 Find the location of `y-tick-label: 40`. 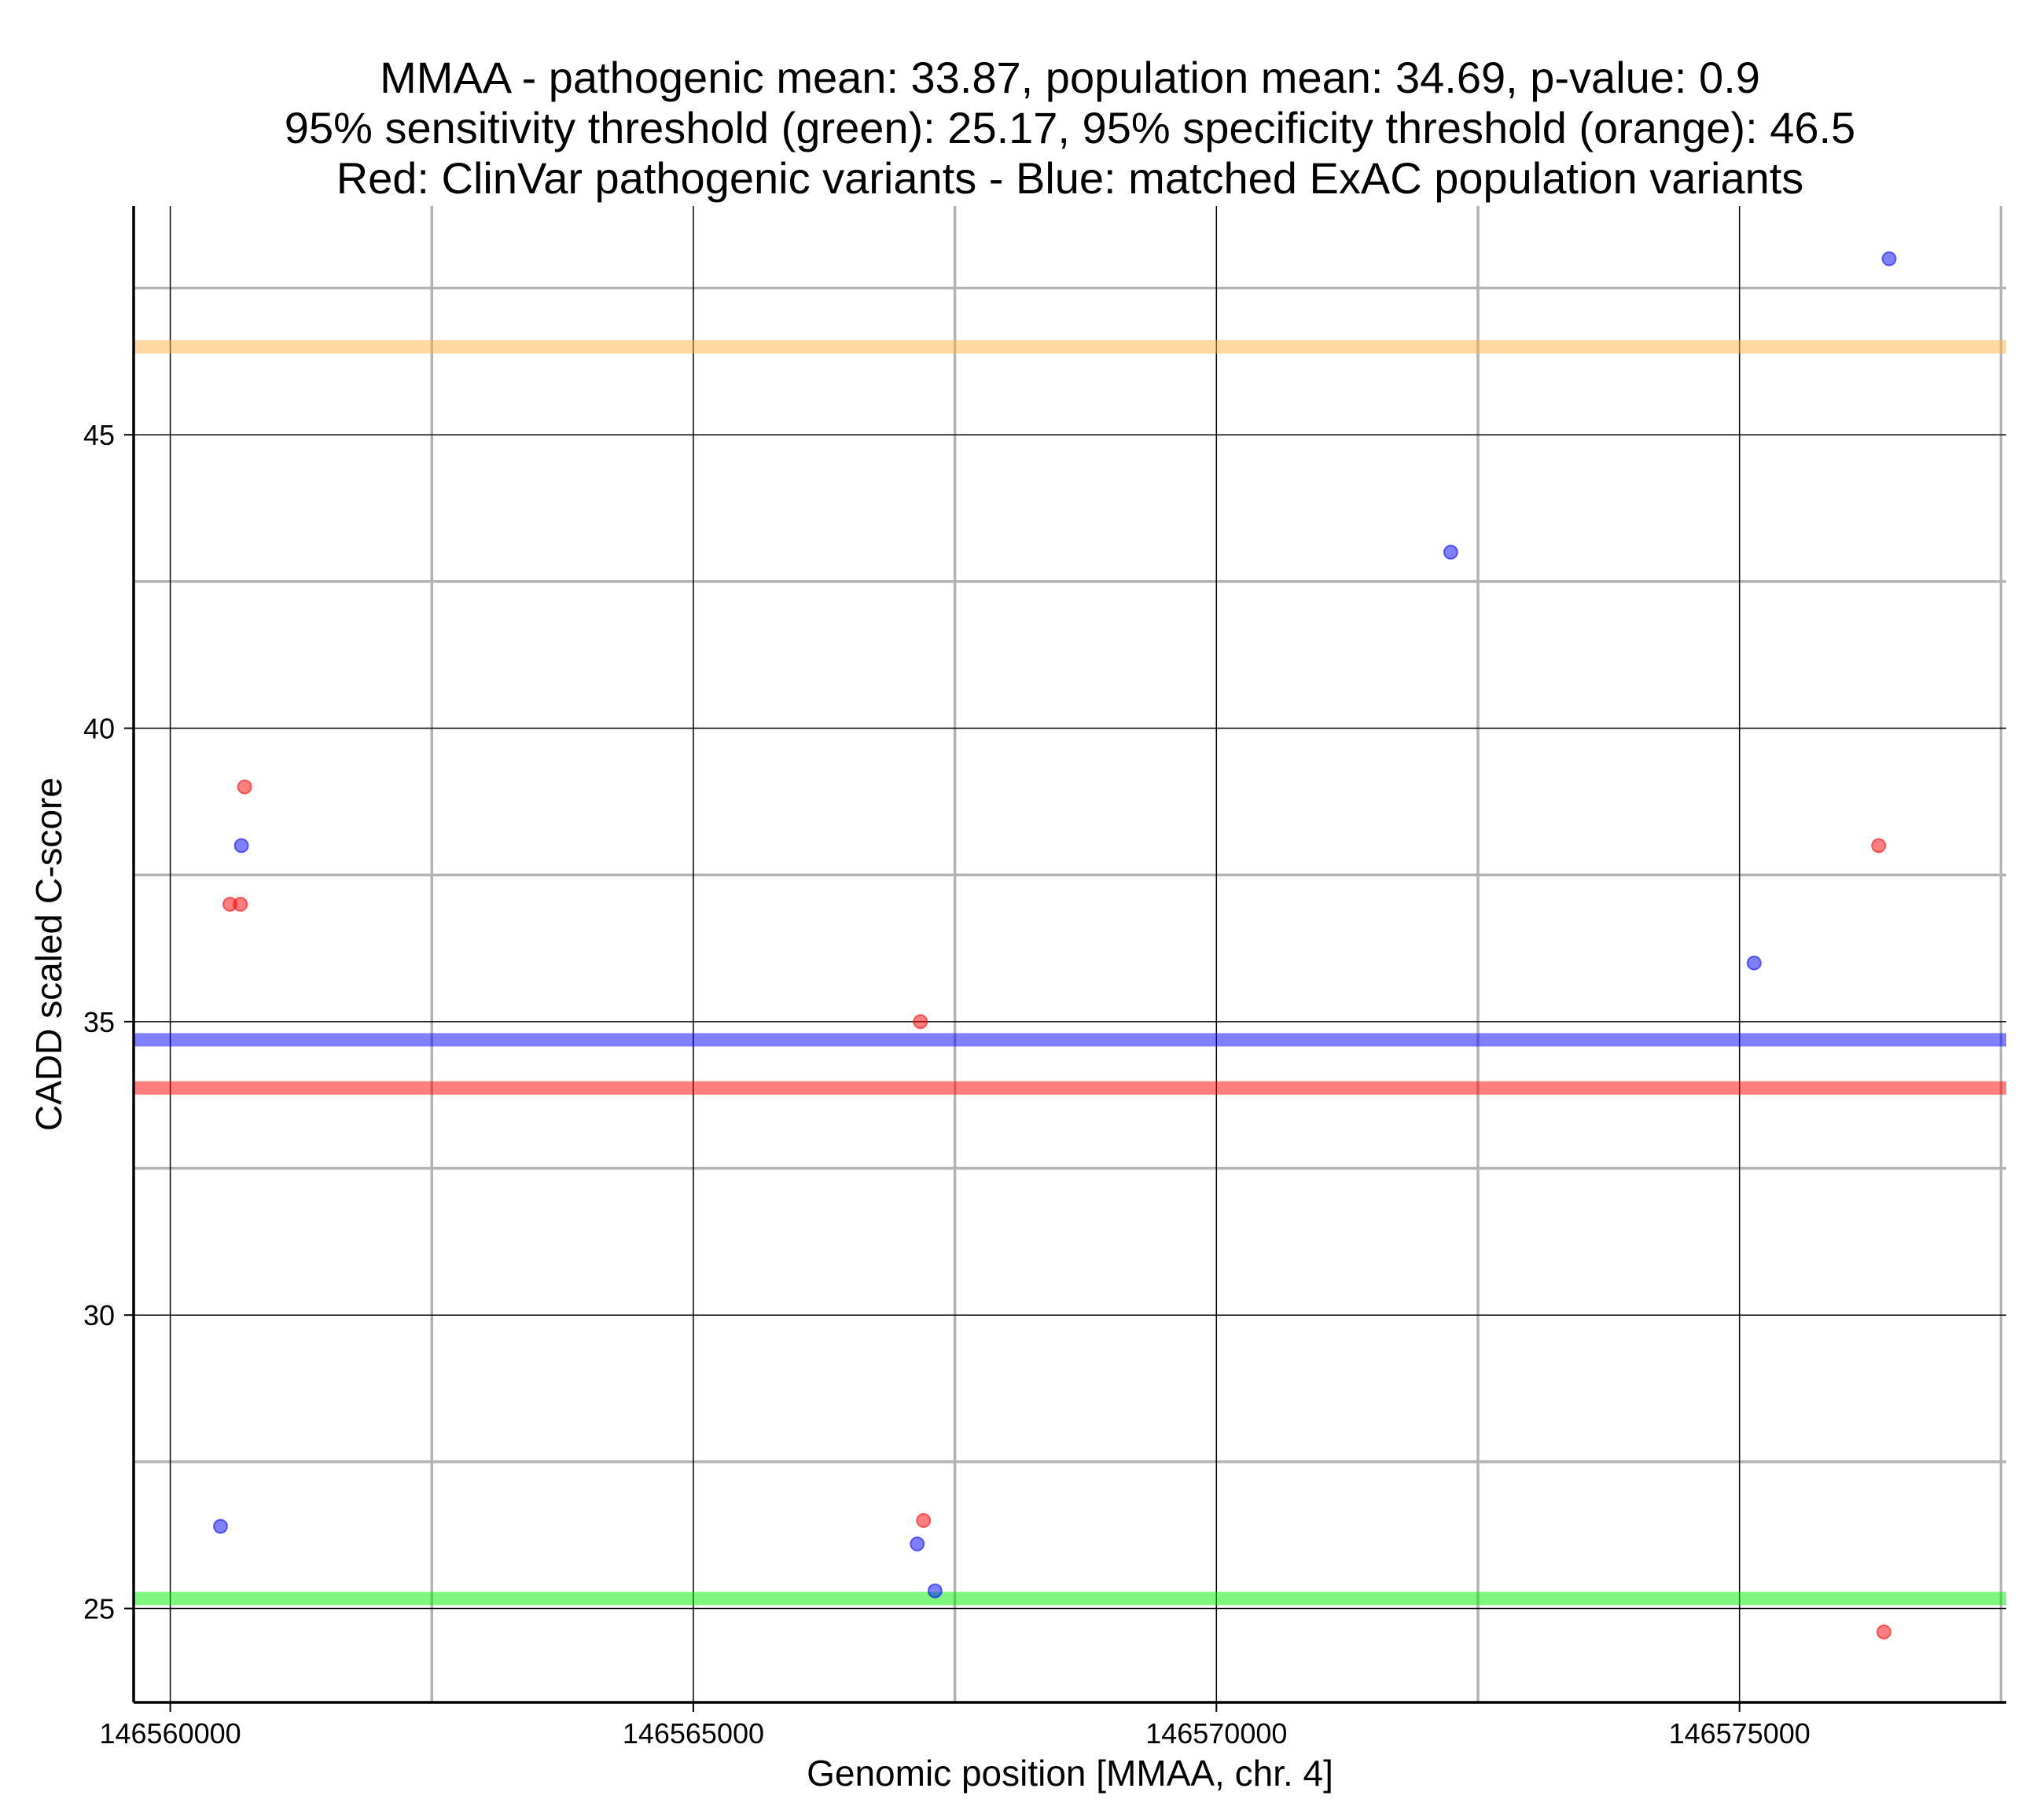

y-tick-label: 40 is located at coordinates (99, 729).